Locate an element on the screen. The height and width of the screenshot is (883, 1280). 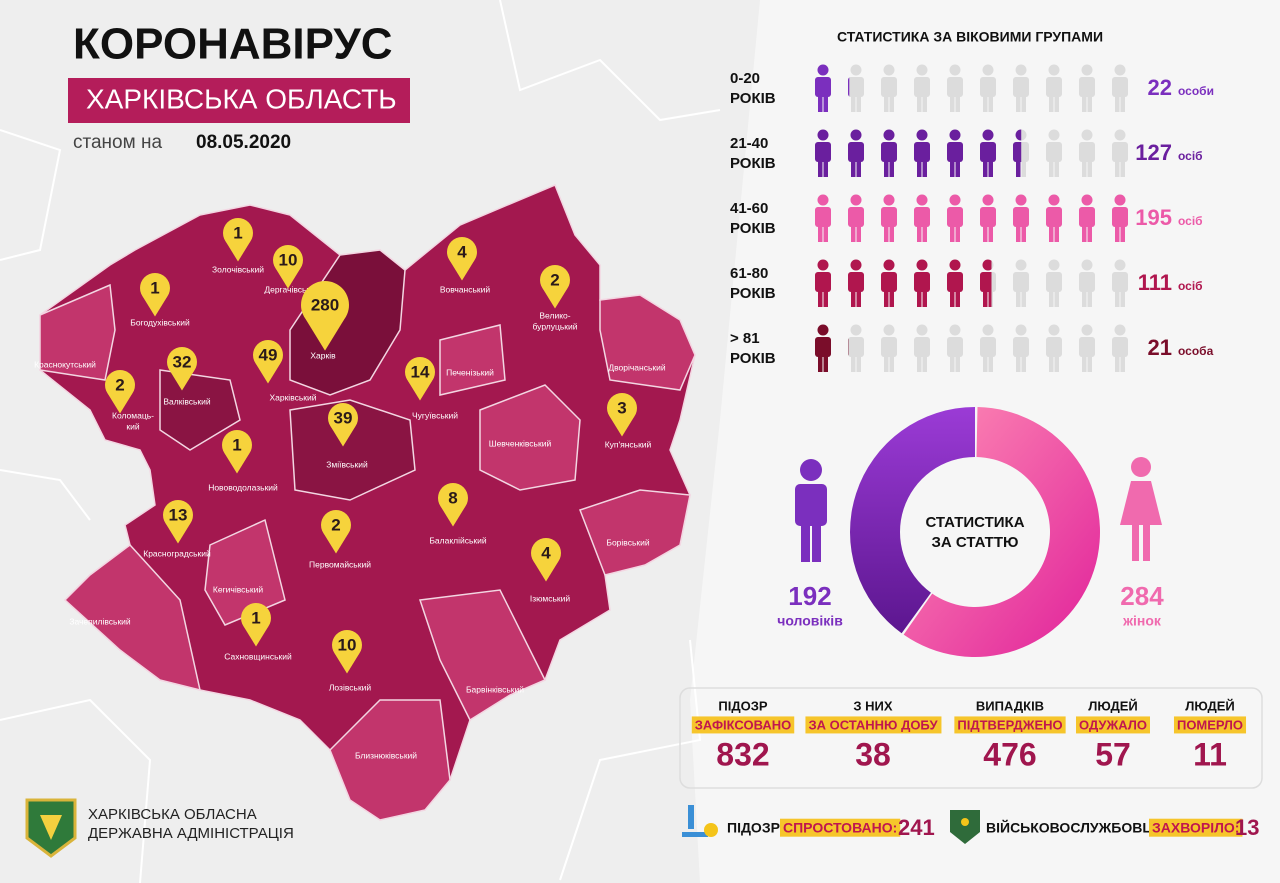
age-unit: РОКІВ is located at coordinates (753, 293).